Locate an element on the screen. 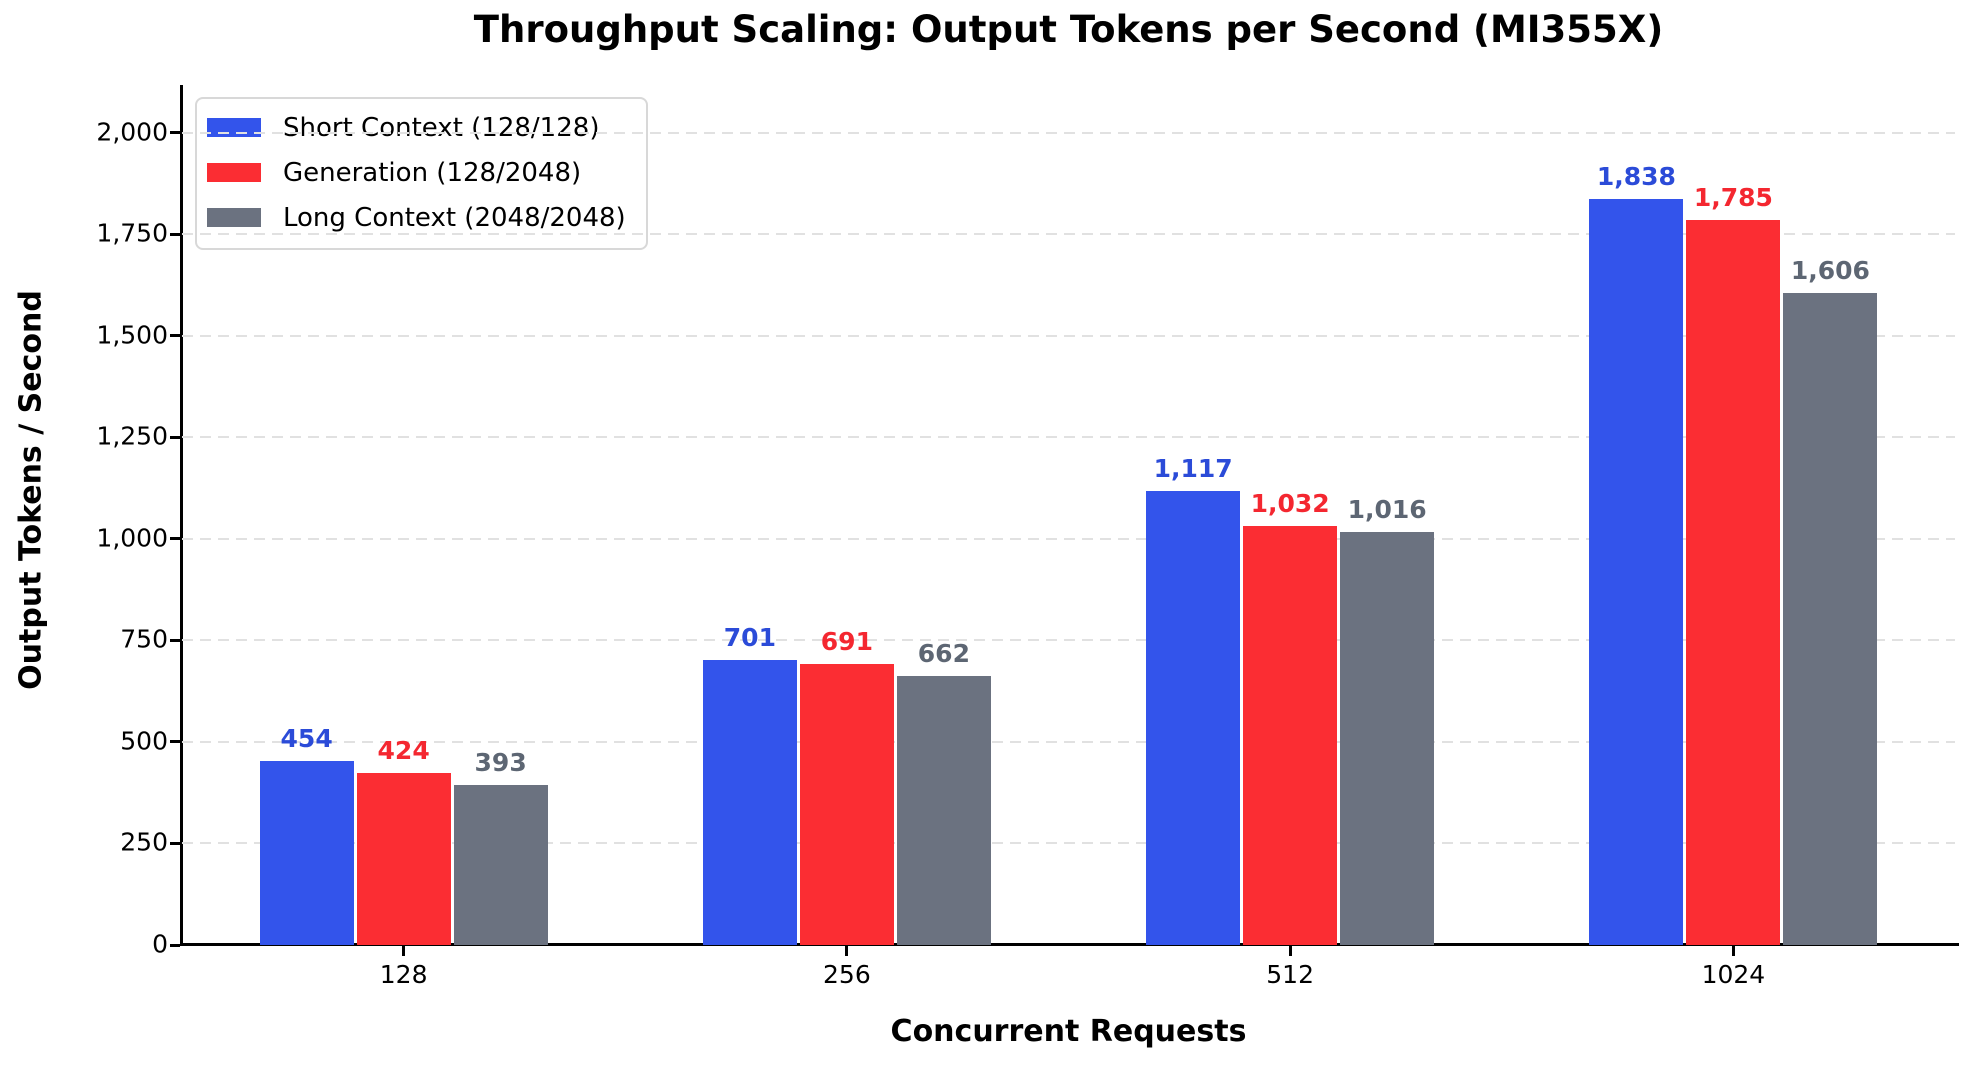  legend-item: Long Context (2048/2048) is located at coordinates (416, 217).